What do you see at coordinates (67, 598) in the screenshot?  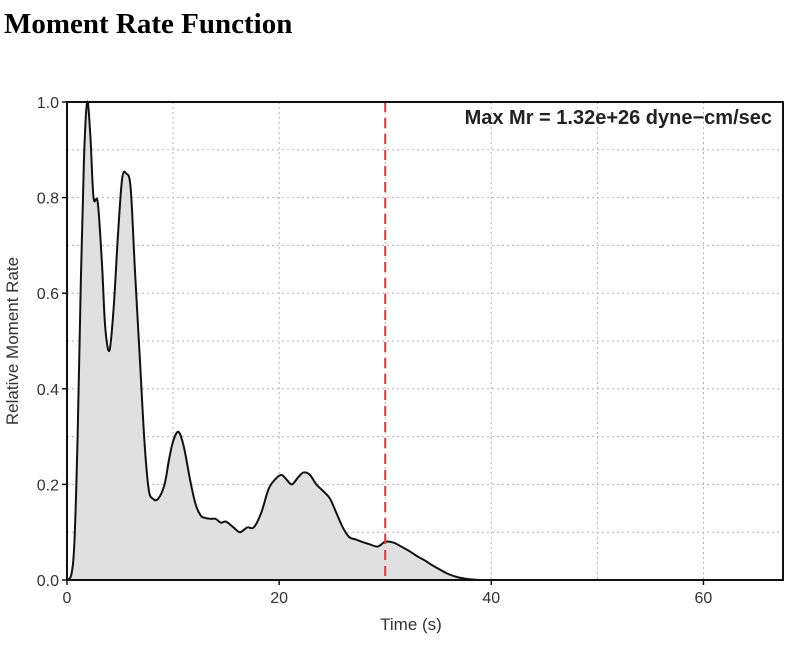 I see `x-tick-label: 0` at bounding box center [67, 598].